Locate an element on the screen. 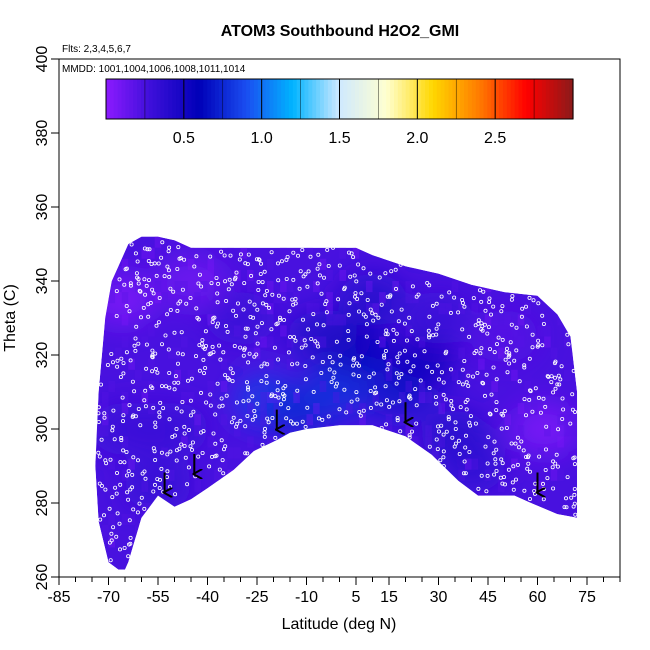  field-blob is located at coordinates (240, 318).